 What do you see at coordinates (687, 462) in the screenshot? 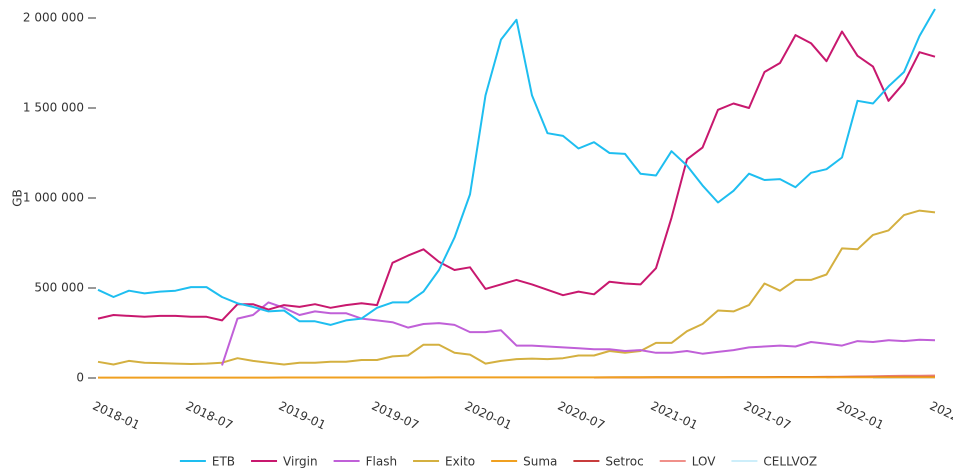
I see `legend-item: LOV` at bounding box center [687, 462].